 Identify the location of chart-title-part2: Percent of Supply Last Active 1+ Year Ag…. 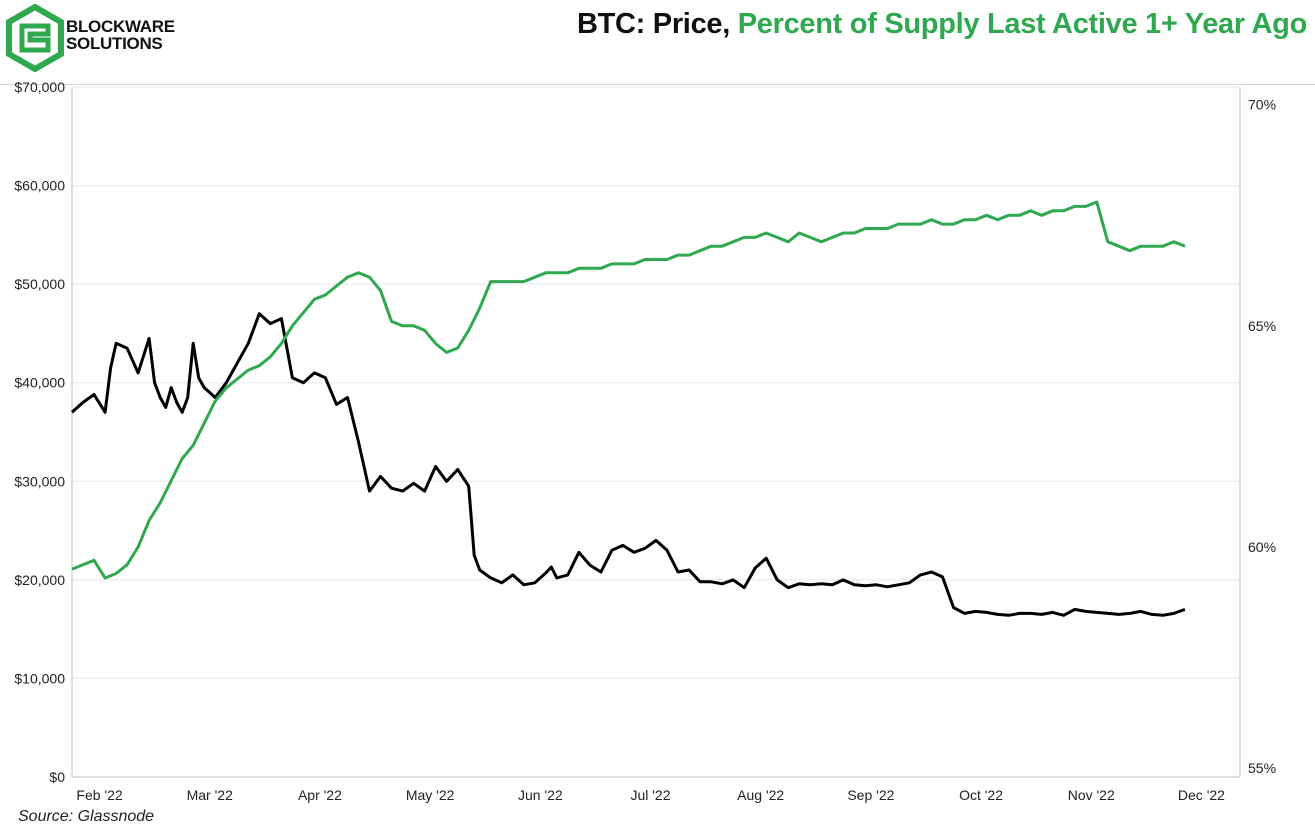
(1022, 24).